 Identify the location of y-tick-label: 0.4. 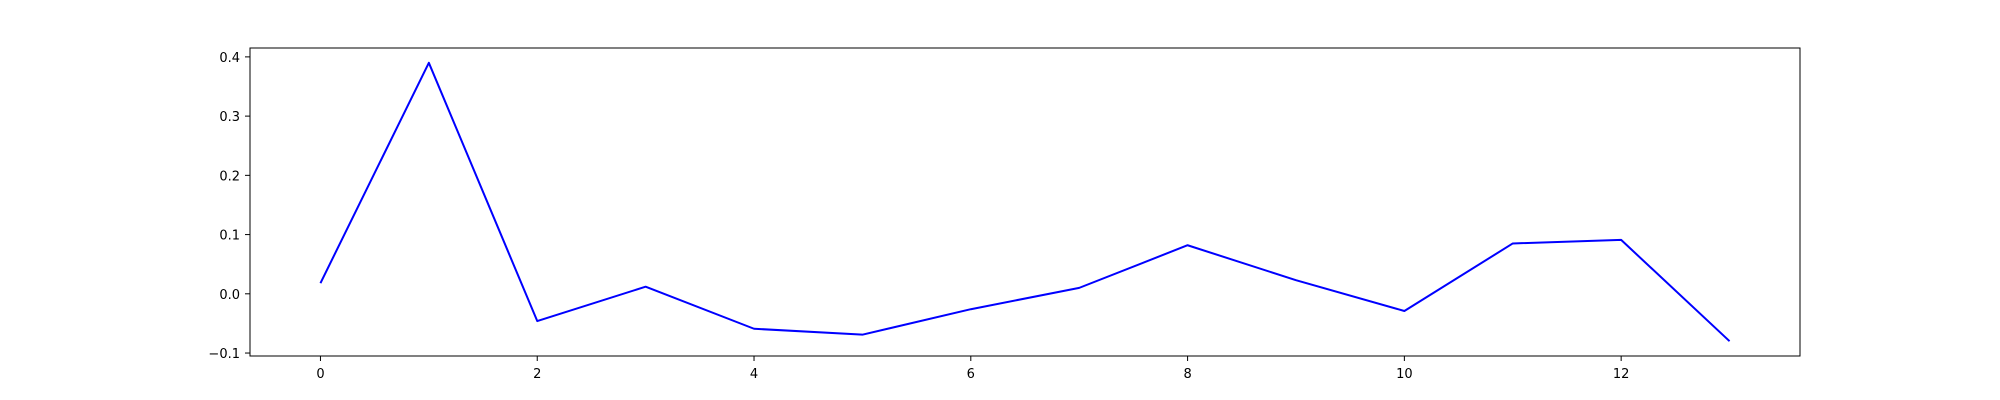
(229, 58).